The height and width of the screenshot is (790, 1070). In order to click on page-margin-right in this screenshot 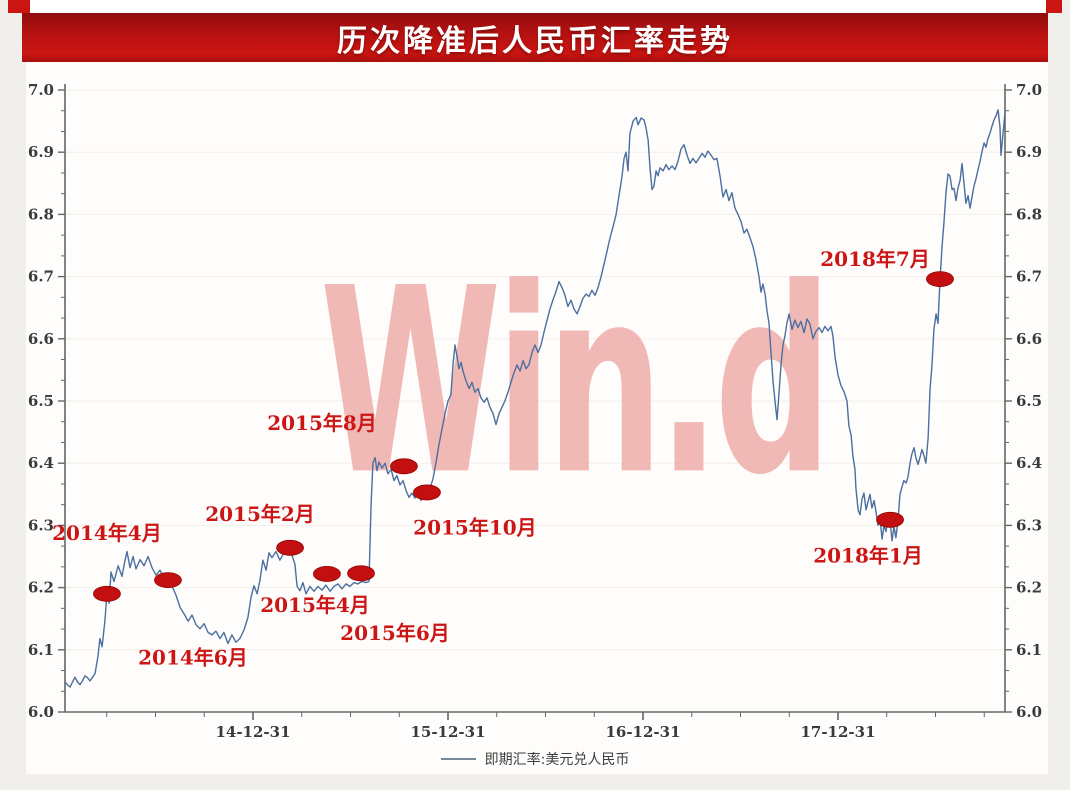, I will do `click(1059, 395)`.